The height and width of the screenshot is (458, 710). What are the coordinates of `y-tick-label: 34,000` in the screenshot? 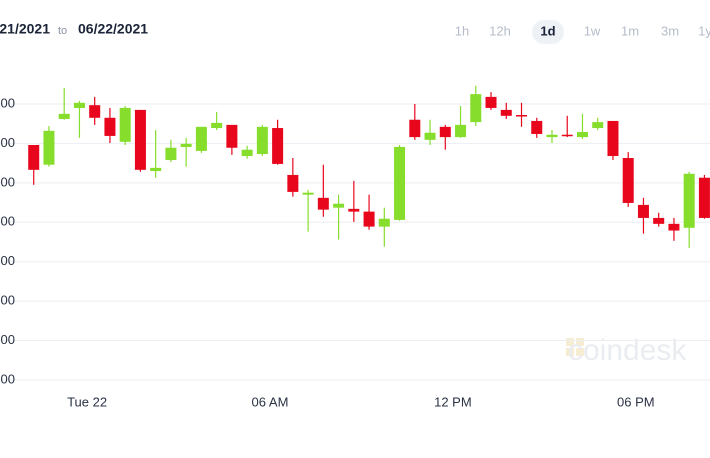 It's located at (7, 102).